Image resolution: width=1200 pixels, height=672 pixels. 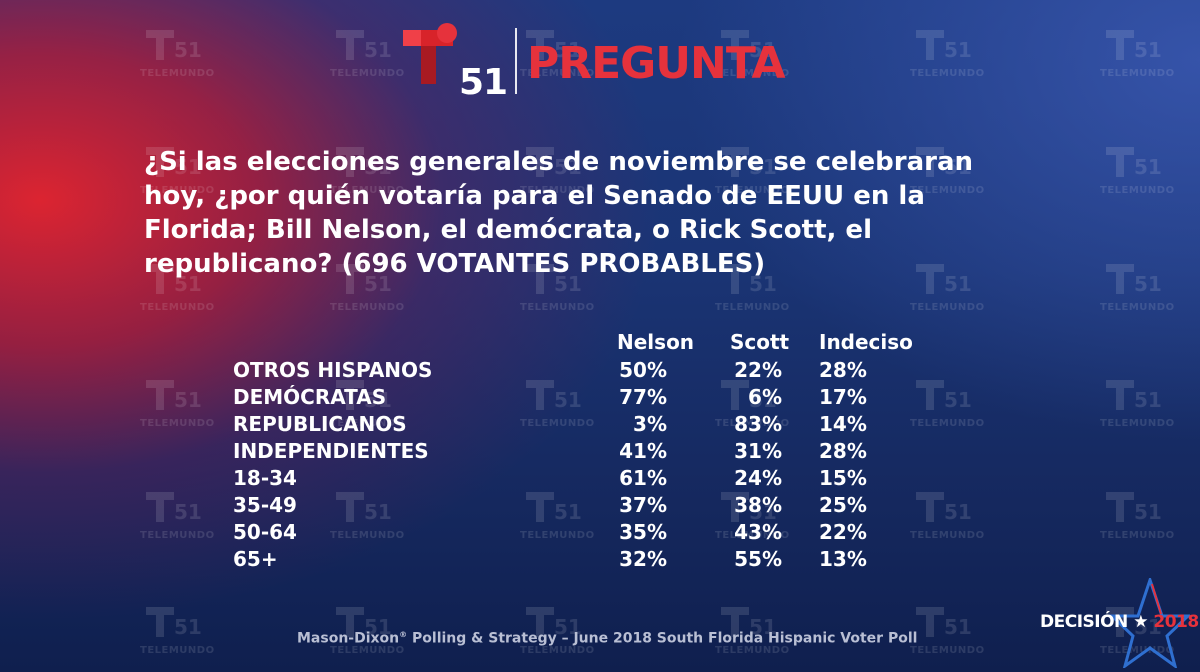 I want to click on column-header-scott: Scott, so click(x=760, y=342).